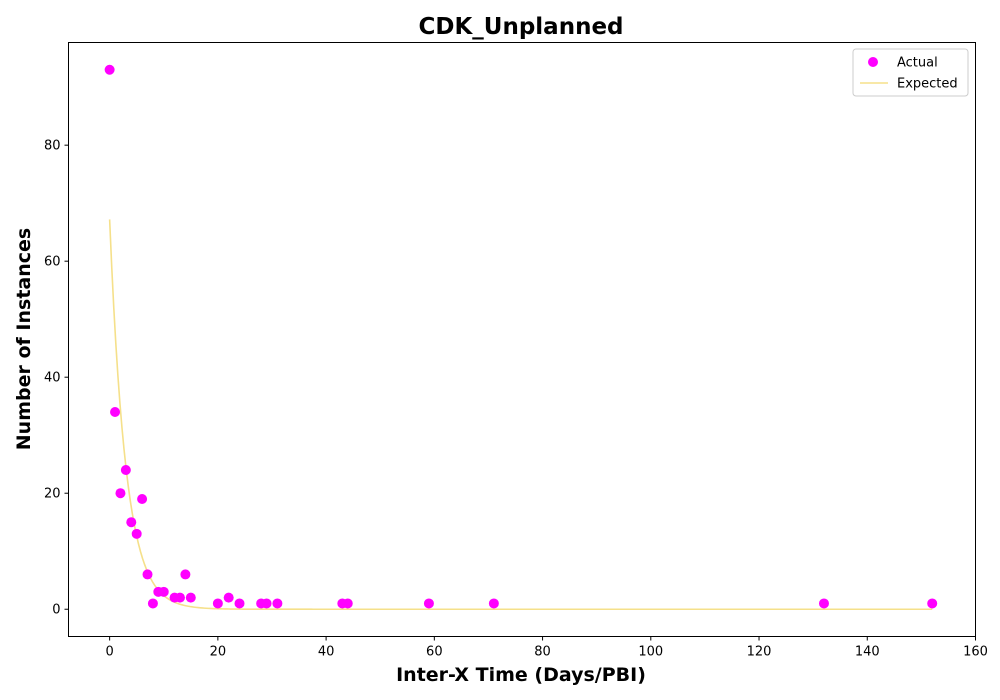 The height and width of the screenshot is (700, 1000). Describe the element at coordinates (867, 652) in the screenshot. I see `x-tick-label-7: 140` at that location.